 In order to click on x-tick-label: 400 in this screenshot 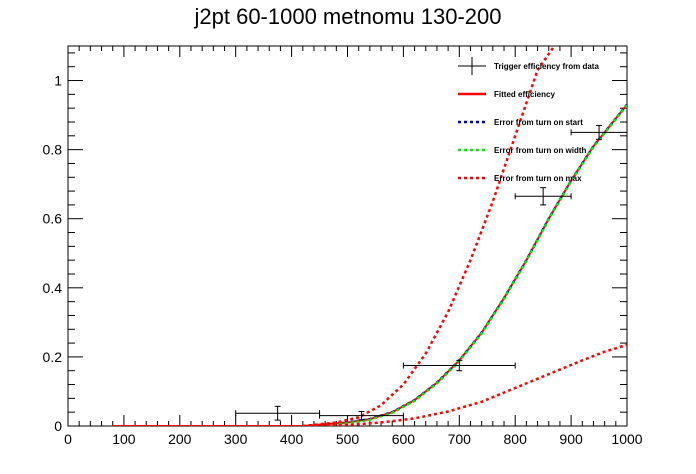, I will do `click(292, 439)`.